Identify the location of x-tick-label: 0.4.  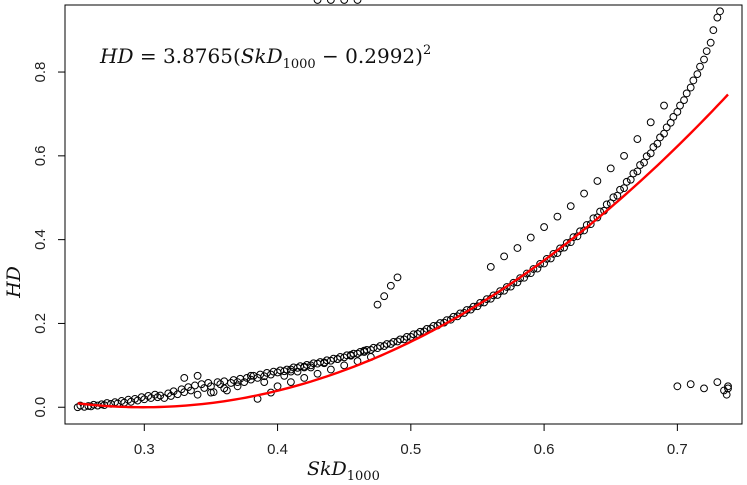
(277, 449).